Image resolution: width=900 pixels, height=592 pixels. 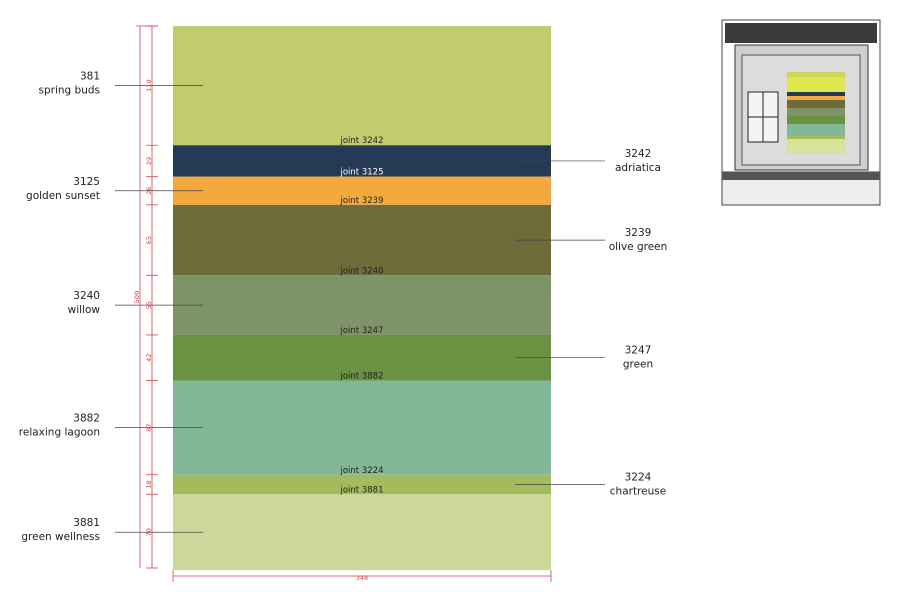 I want to click on stripe-code: 3240, so click(x=86, y=296).